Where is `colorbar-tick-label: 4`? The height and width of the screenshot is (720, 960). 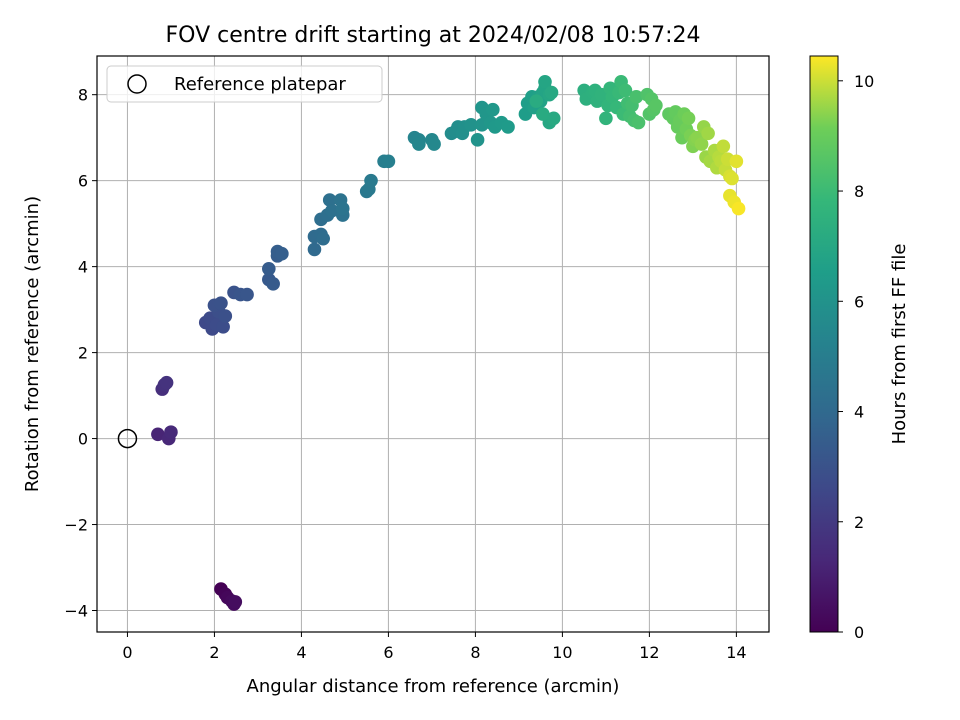 colorbar-tick-label: 4 is located at coordinates (859, 412).